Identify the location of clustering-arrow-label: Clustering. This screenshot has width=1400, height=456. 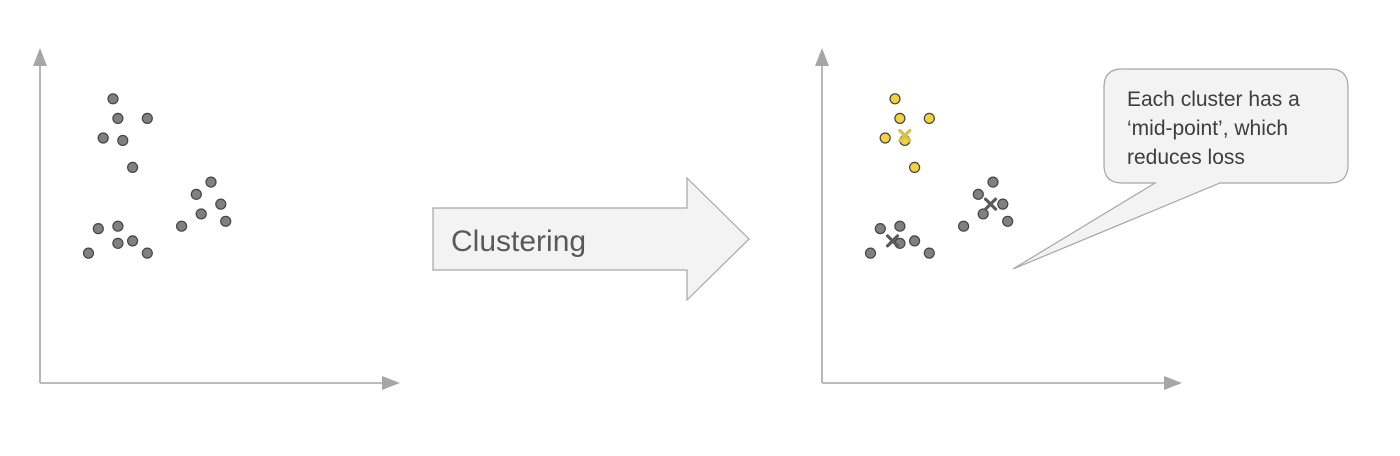
(518, 241).